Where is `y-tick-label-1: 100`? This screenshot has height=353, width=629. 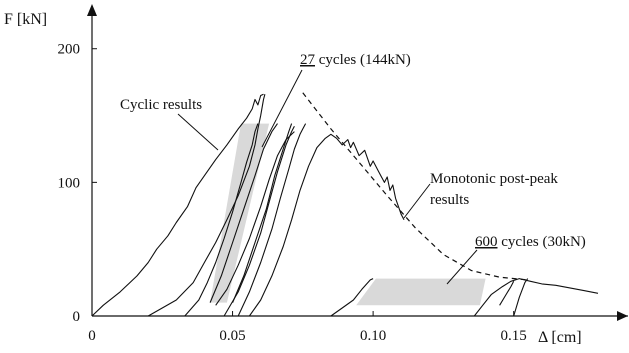 y-tick-label-1: 100 is located at coordinates (69, 183).